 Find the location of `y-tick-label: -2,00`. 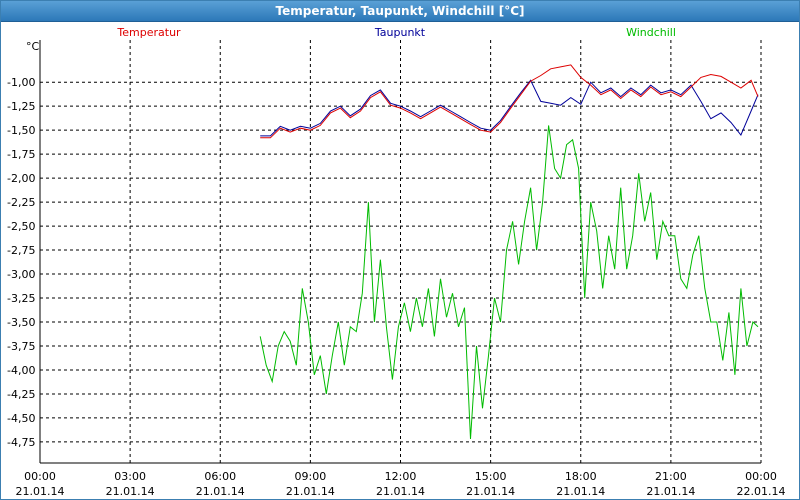

y-tick-label: -2,00 is located at coordinates (21, 178).